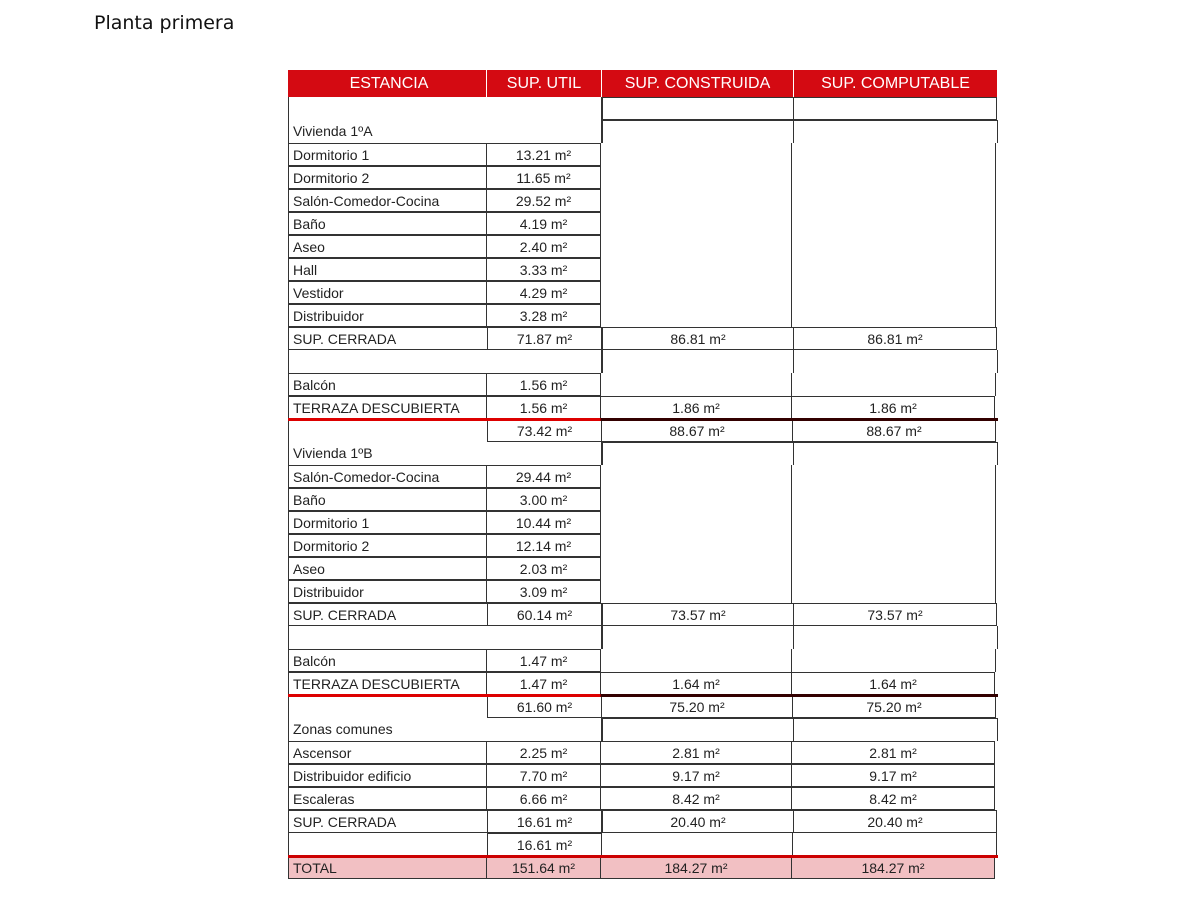  What do you see at coordinates (387, 775) in the screenshot?
I see `cell-estancia: Distribuidor edificio` at bounding box center [387, 775].